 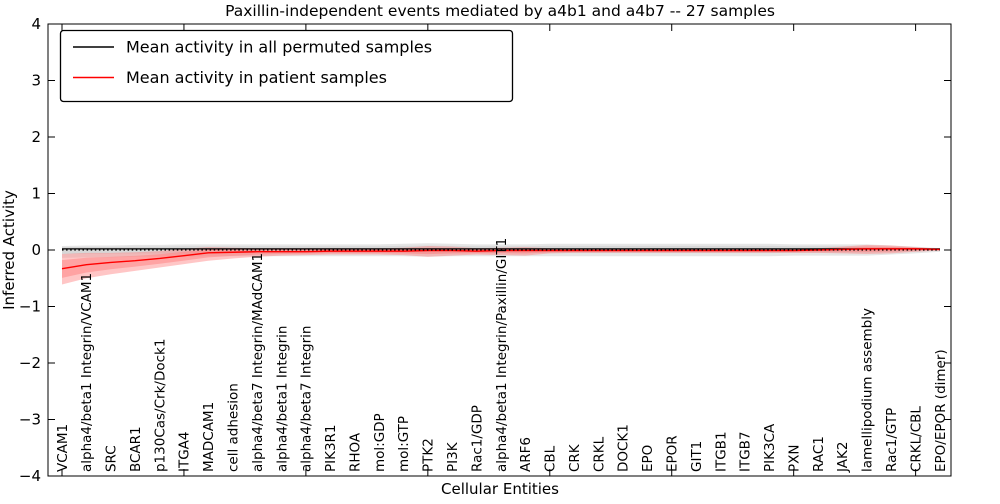 What do you see at coordinates (258, 362) in the screenshot?
I see `x-category-label: alpha4/beta7 Integrin/MAdCAM1` at bounding box center [258, 362].